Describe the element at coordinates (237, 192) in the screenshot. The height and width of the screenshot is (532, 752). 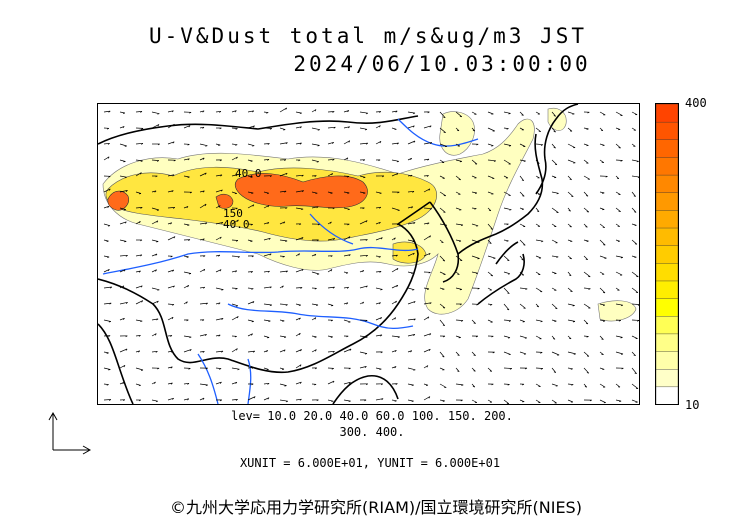
I see `dust-layer-high` at that location.